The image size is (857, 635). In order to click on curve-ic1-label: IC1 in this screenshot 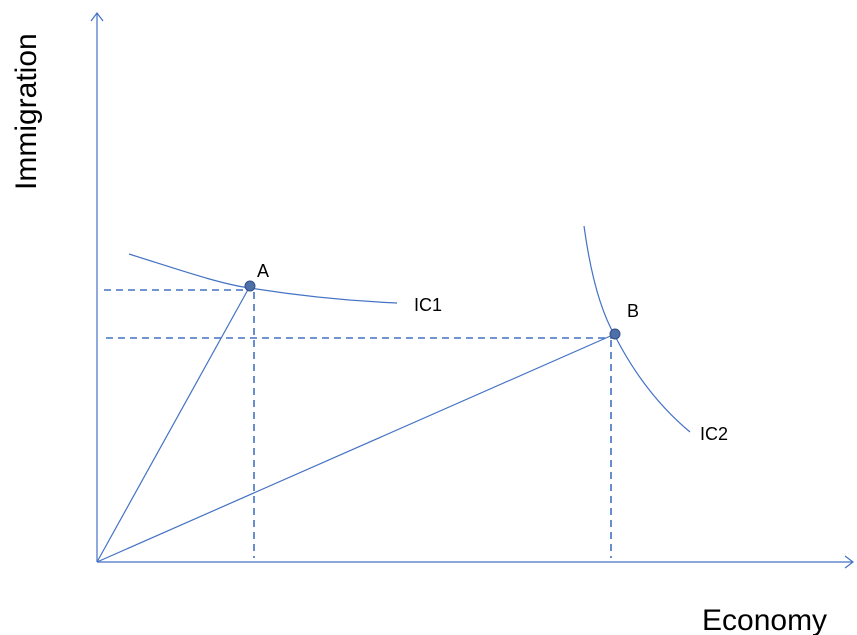, I will do `click(428, 305)`.